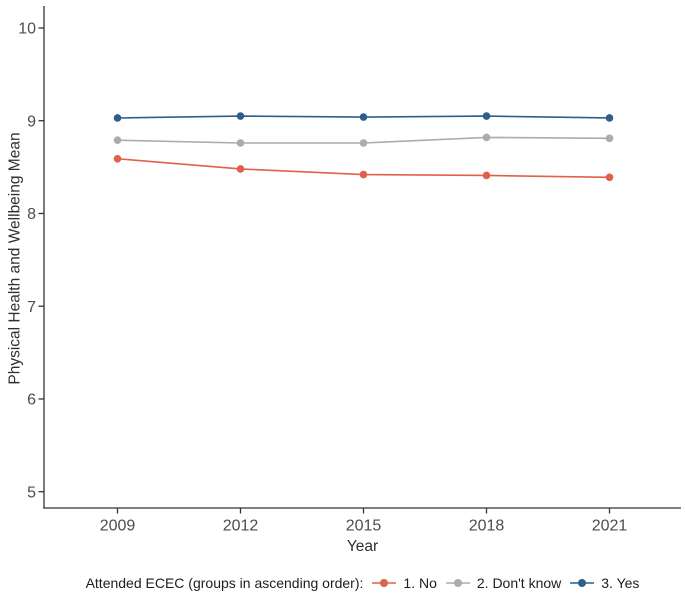 The height and width of the screenshot is (600, 685). I want to click on y-tick-label: 7, so click(31, 307).